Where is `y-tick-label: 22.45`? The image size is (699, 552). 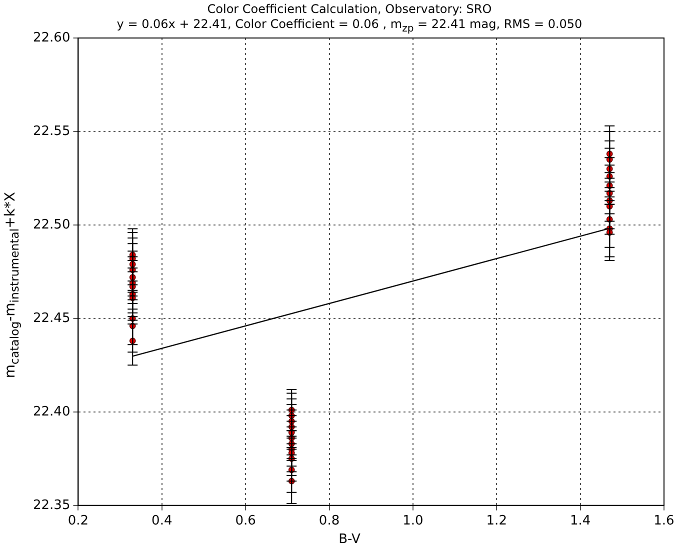 y-tick-label: 22.45 is located at coordinates (51, 318).